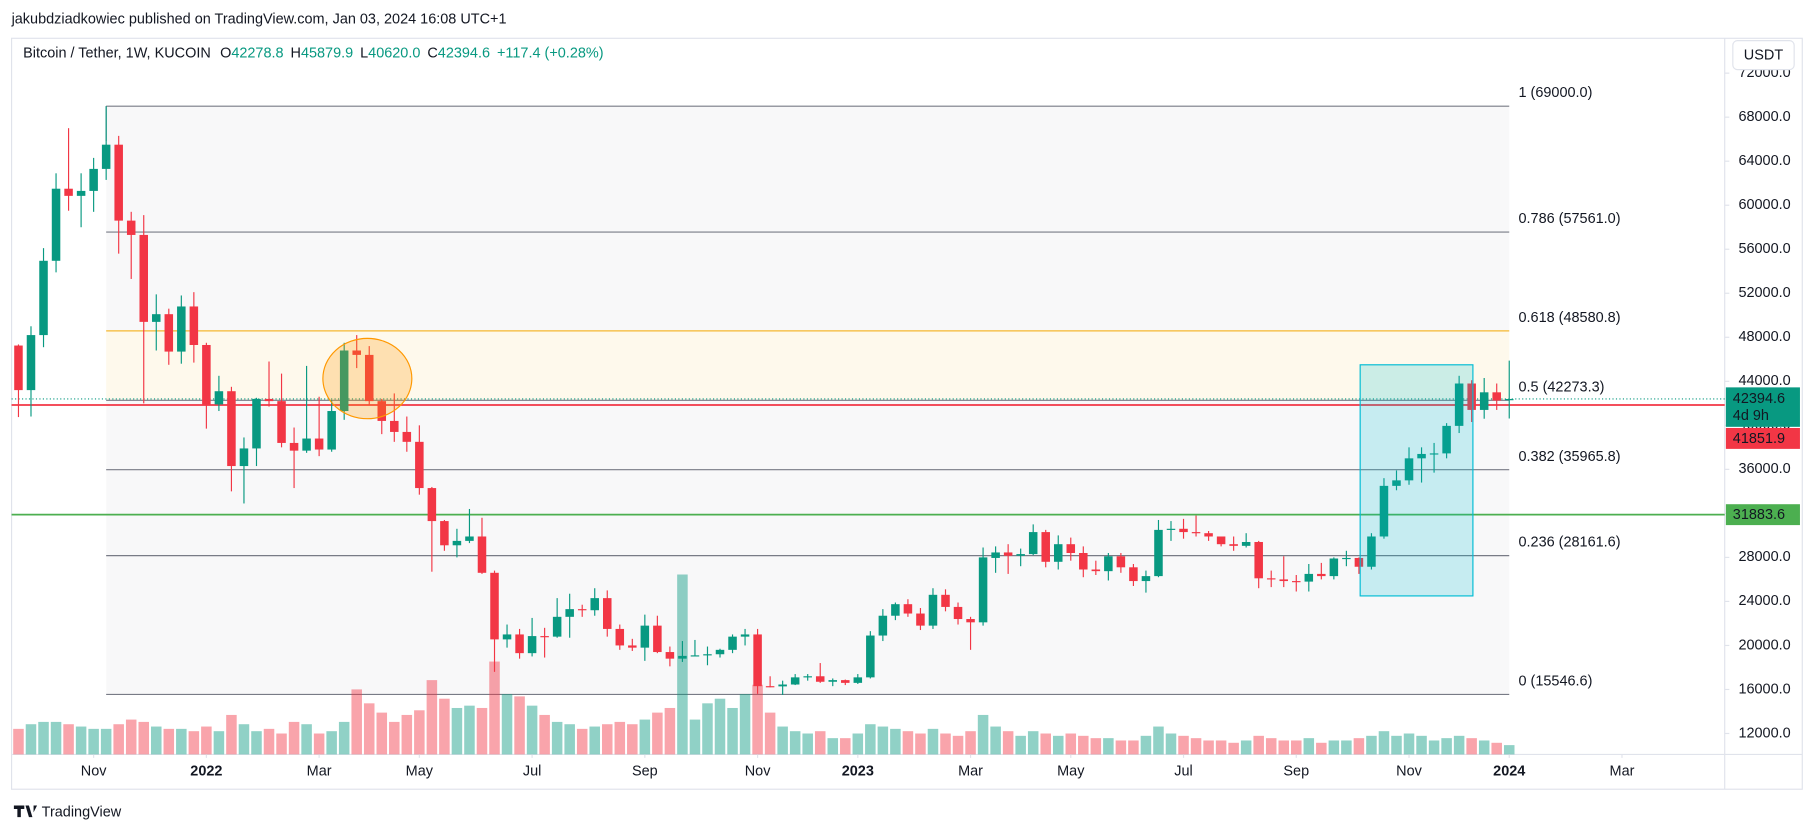 This screenshot has width=1815, height=831. What do you see at coordinates (327, 53) in the screenshot?
I see `legend-value: 45879.9` at bounding box center [327, 53].